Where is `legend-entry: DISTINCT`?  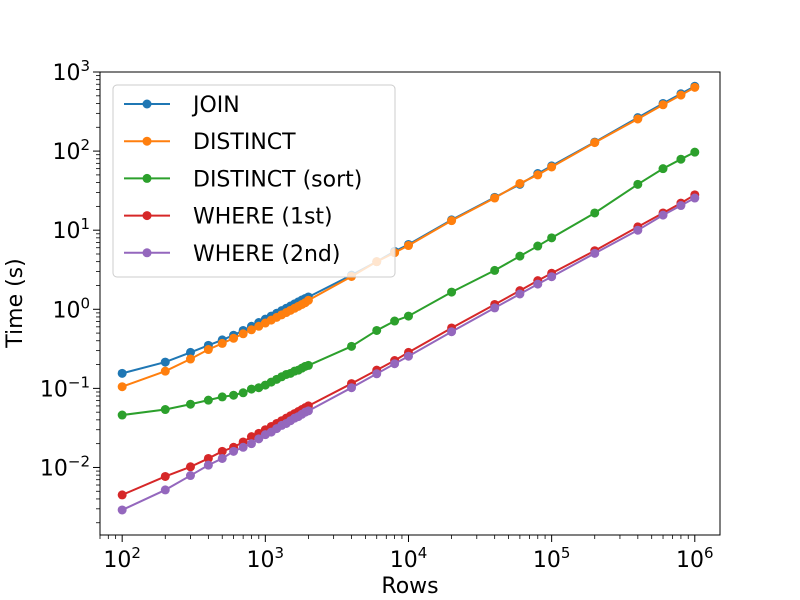 legend-entry: DISTINCT is located at coordinates (210, 142).